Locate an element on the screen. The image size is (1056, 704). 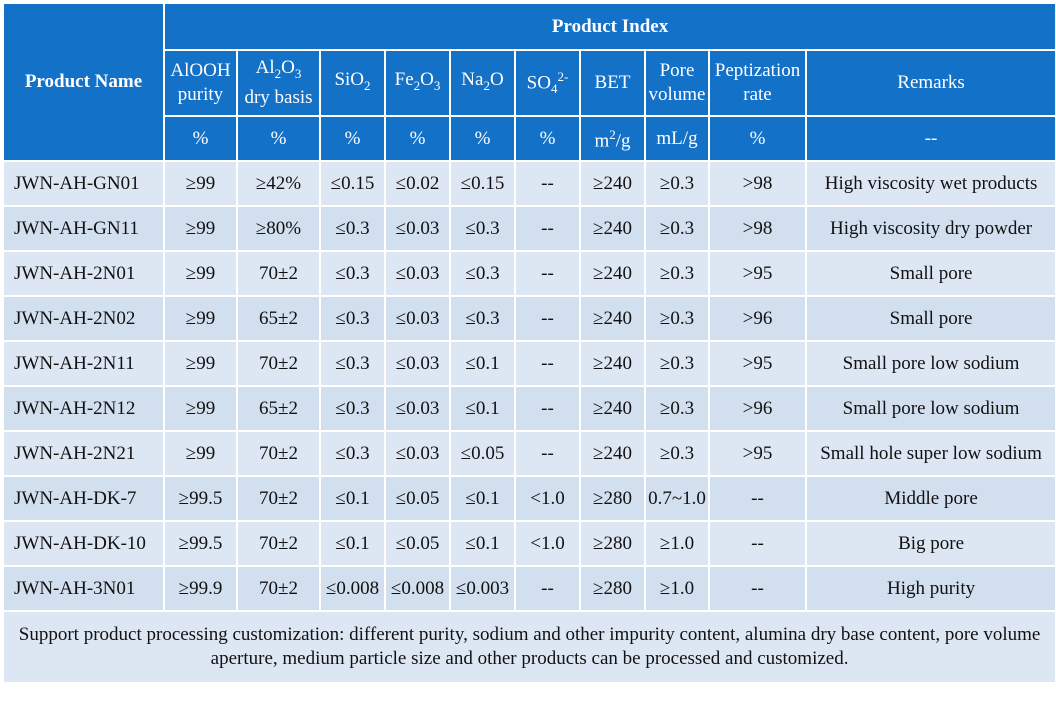
table-cell: 0.7~1.0 is located at coordinates (677, 498).